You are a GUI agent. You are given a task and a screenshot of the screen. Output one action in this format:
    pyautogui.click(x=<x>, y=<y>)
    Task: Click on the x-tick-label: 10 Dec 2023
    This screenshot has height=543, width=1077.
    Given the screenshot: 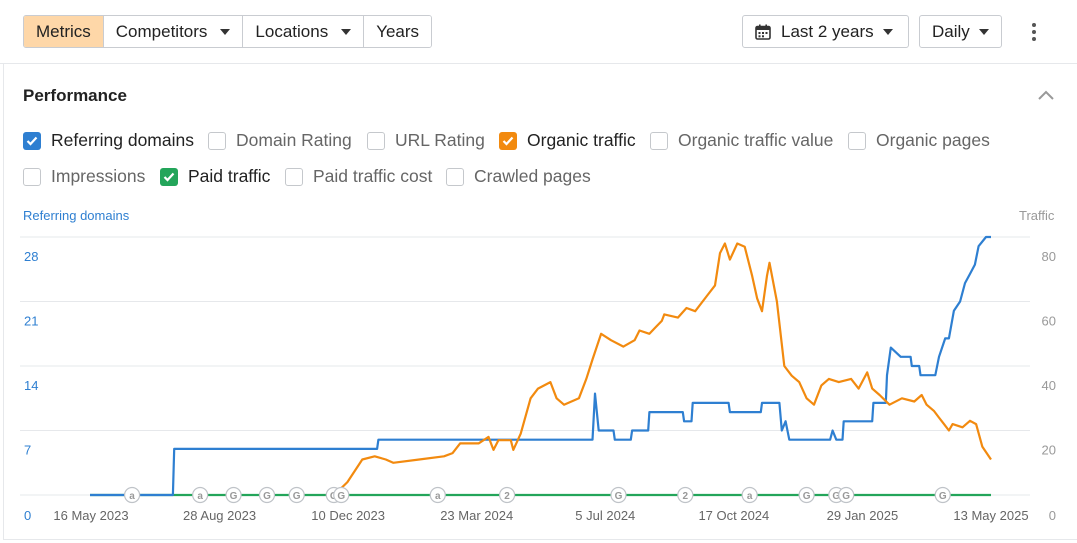 What is the action you would take?
    pyautogui.click(x=348, y=515)
    